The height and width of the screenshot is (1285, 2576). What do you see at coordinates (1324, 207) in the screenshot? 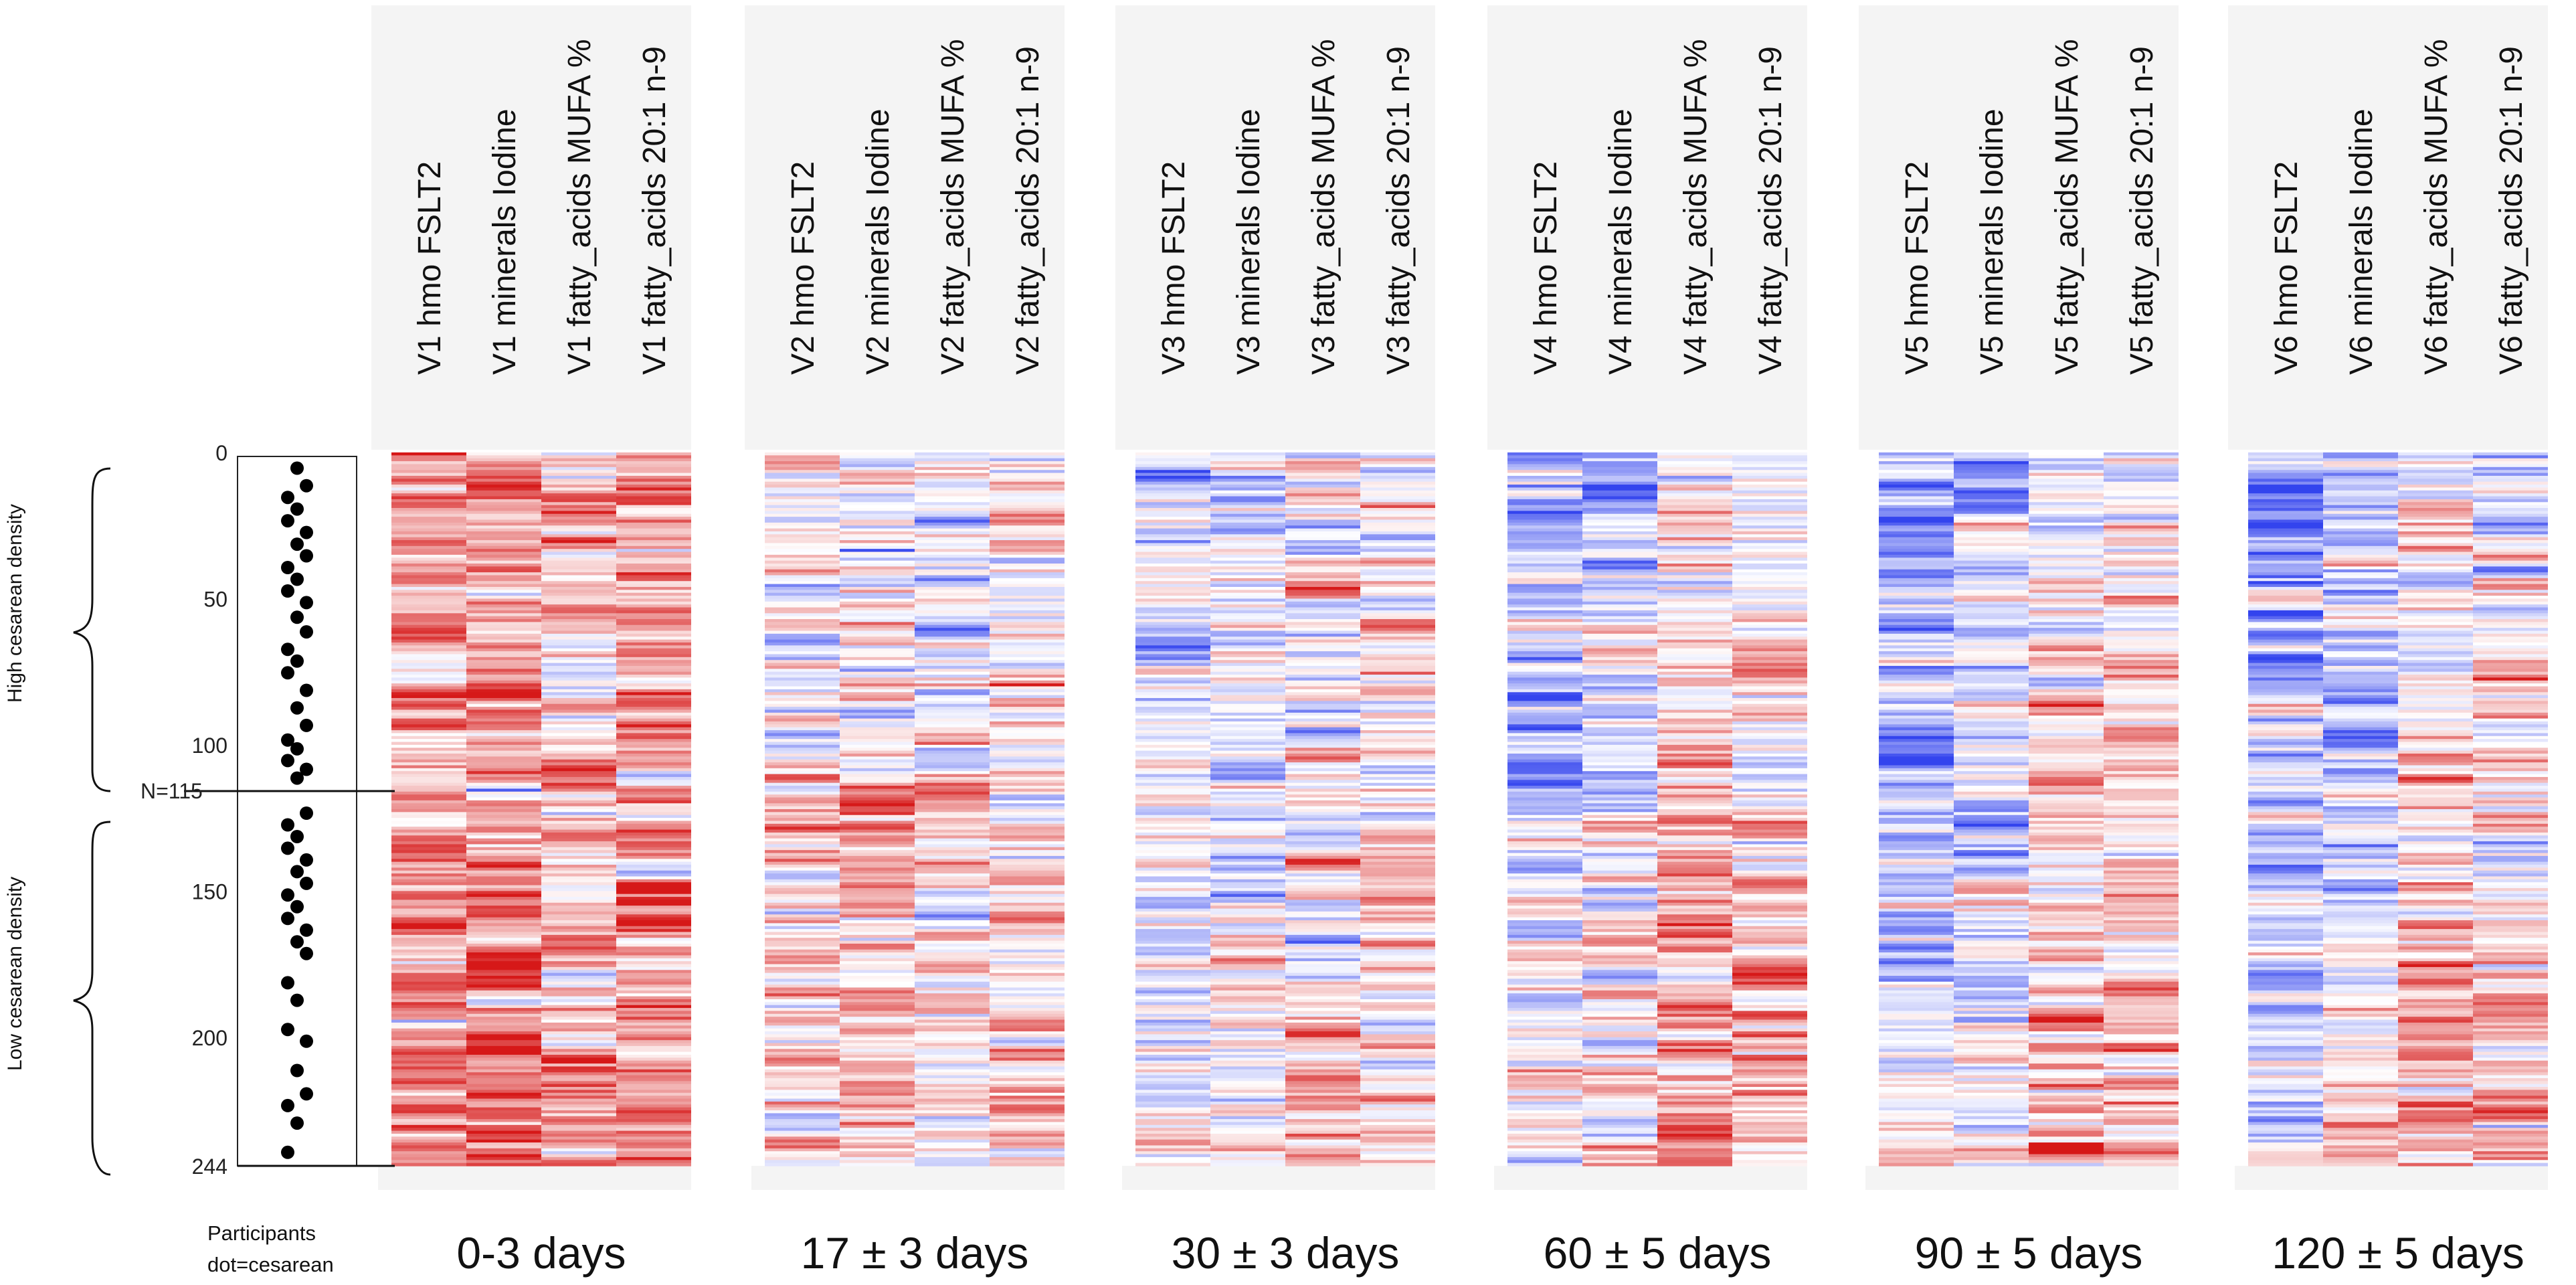
I see `column-label: V3 fatty_acids MUFA %` at bounding box center [1324, 207].